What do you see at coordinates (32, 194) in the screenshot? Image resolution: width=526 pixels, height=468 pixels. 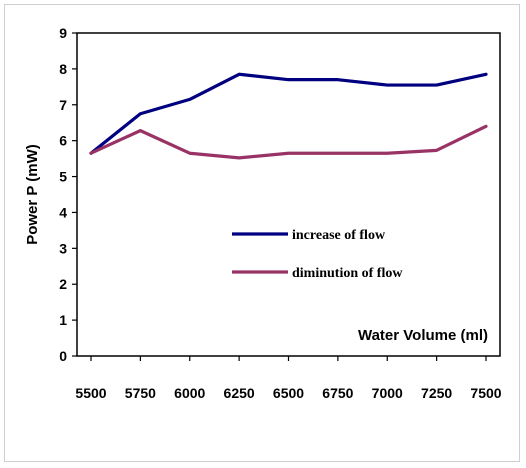 I see `y-axis-title: Power P (mW)` at bounding box center [32, 194].